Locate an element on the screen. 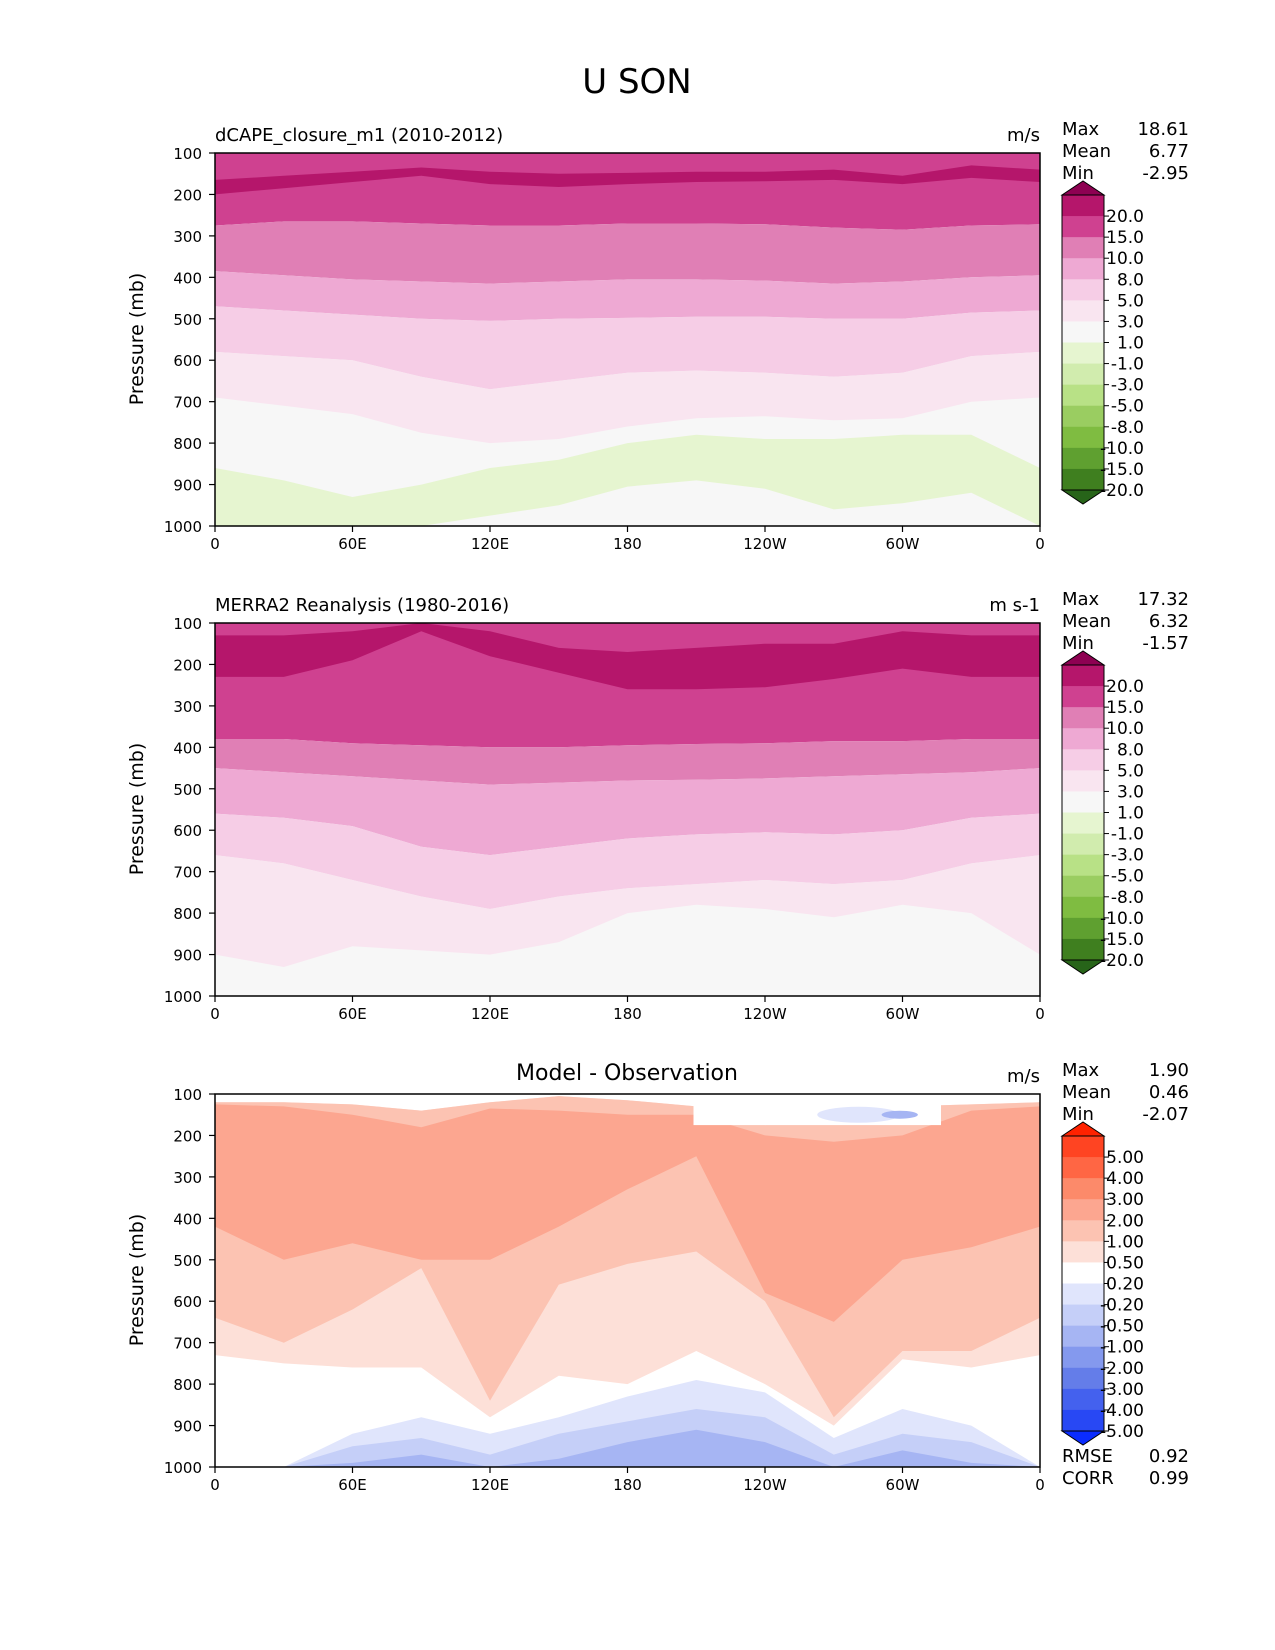  colorbar-tick-label: 1.0 is located at coordinates (1130, 814).